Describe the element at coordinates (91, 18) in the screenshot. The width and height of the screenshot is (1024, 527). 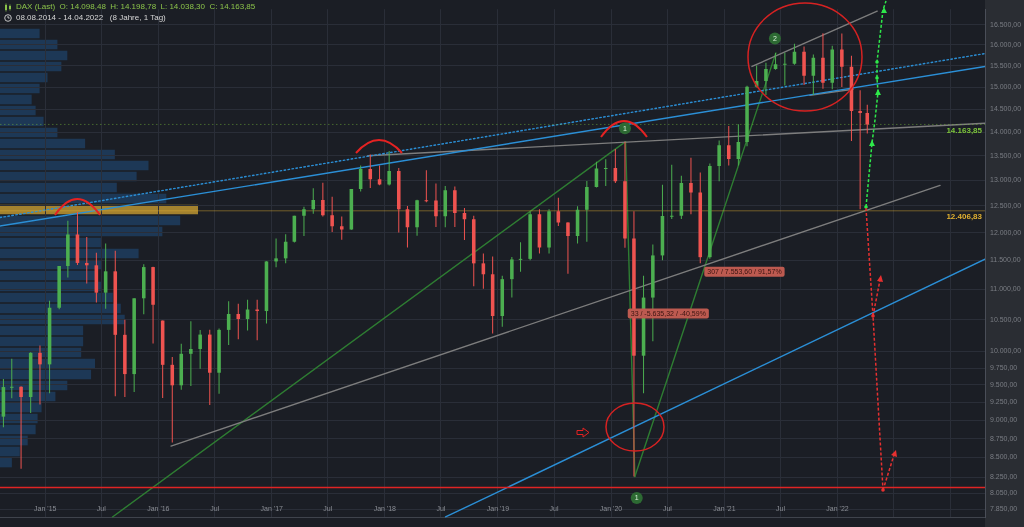
I see `text: 08.08.2014 - 14.04.2022 (8 Jahre, 1 Tag)` at that location.